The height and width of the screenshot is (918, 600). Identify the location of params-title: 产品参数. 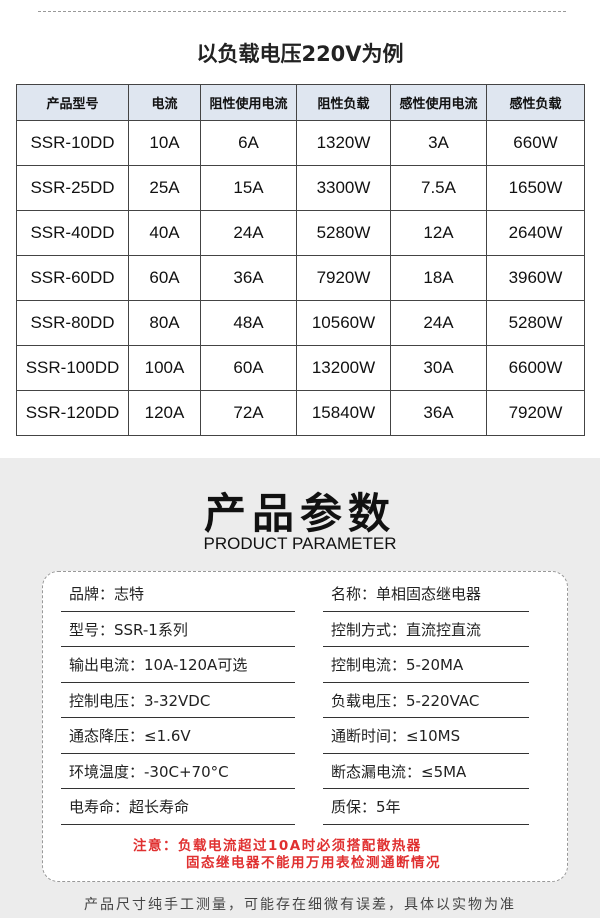
(299, 513).